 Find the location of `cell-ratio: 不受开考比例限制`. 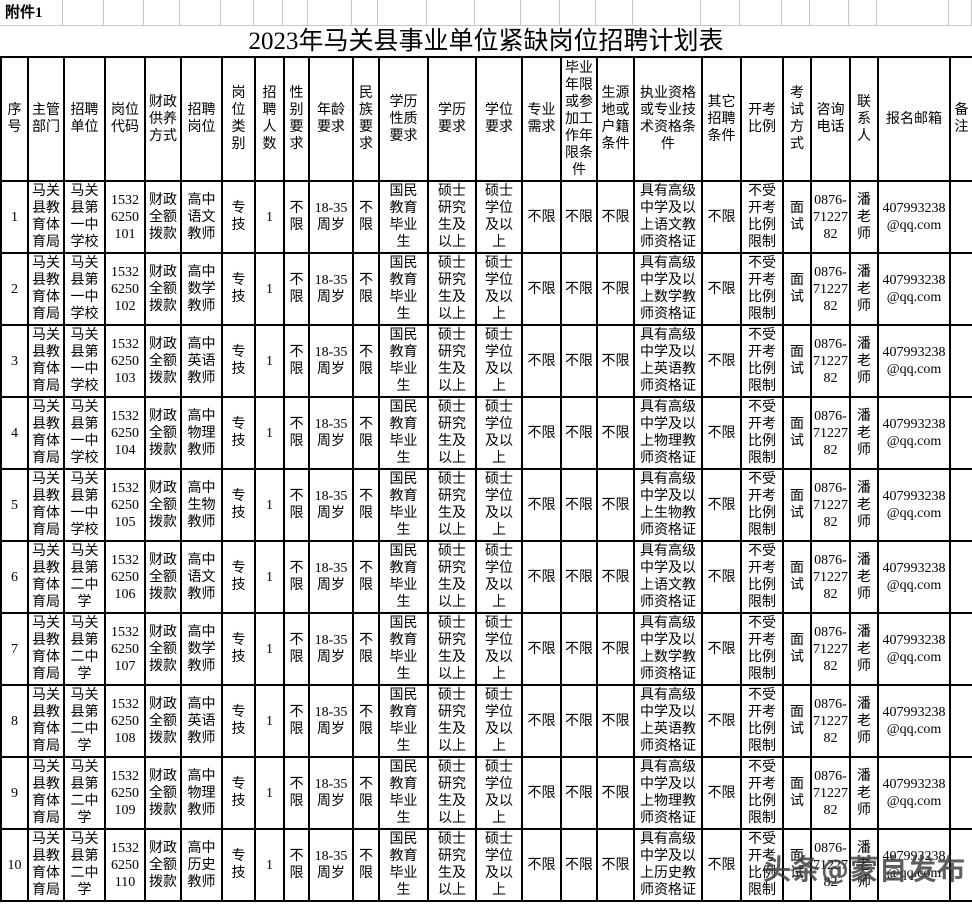

cell-ratio: 不受开考比例限制 is located at coordinates (762, 289).